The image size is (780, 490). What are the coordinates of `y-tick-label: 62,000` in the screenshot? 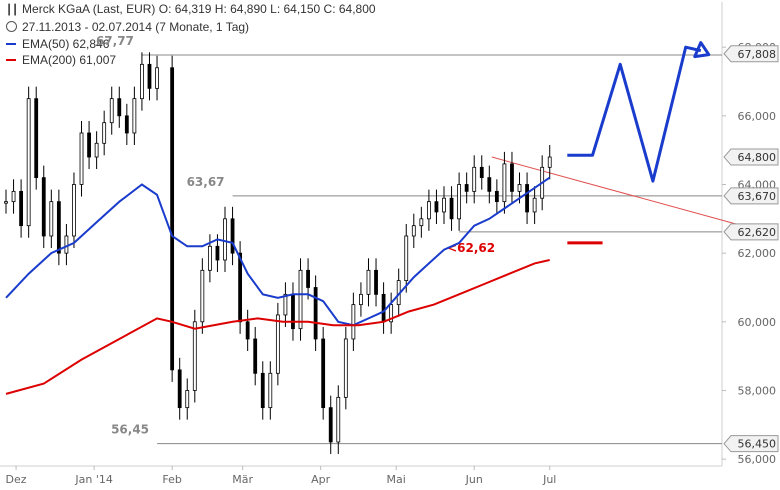 It's located at (757, 253).